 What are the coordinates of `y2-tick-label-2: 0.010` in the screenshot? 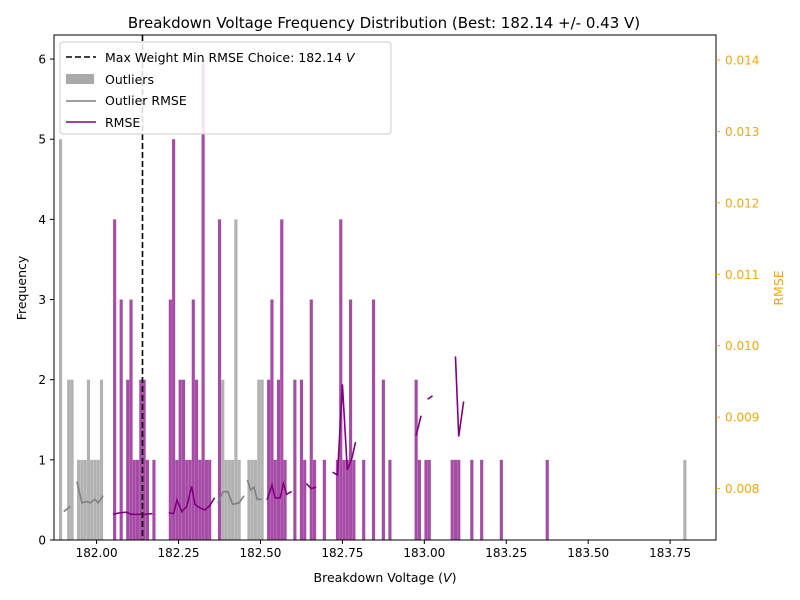 It's located at (742, 346).